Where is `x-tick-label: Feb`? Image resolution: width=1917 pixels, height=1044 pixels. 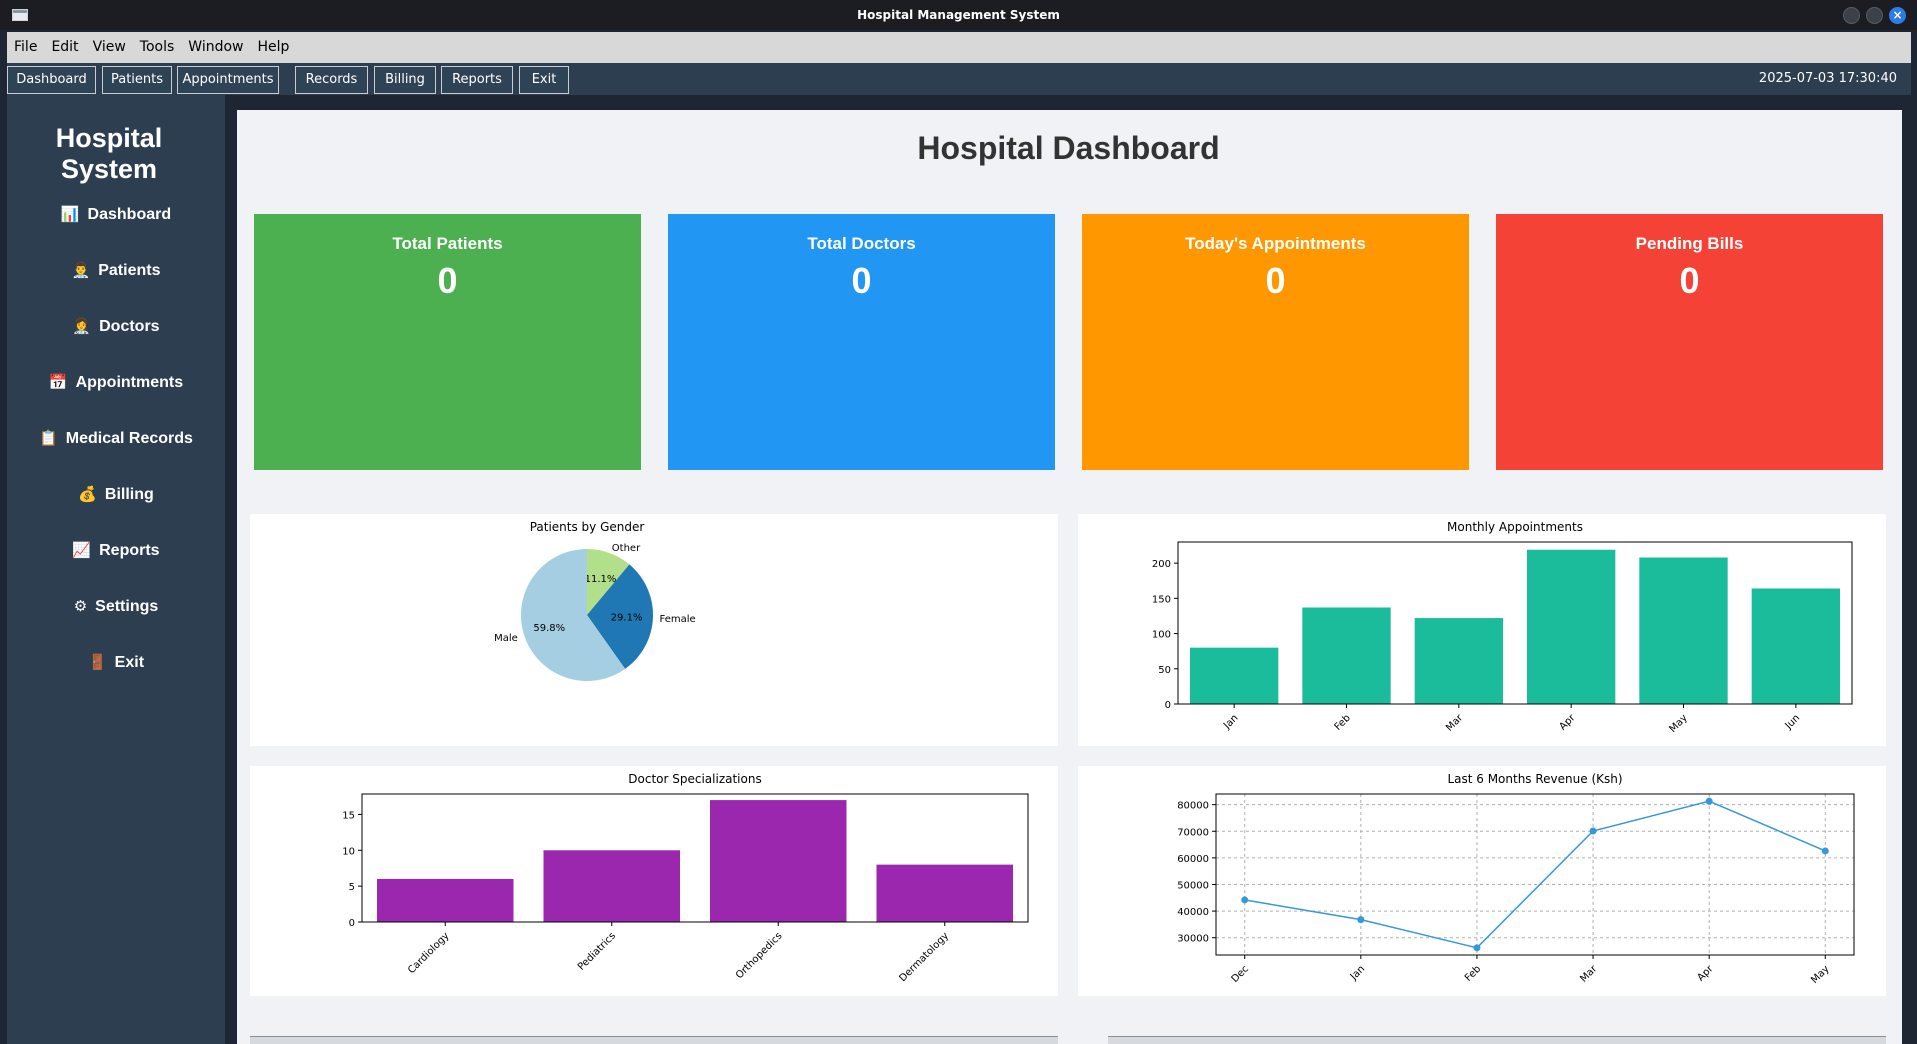
x-tick-label: Feb is located at coordinates (1473, 974).